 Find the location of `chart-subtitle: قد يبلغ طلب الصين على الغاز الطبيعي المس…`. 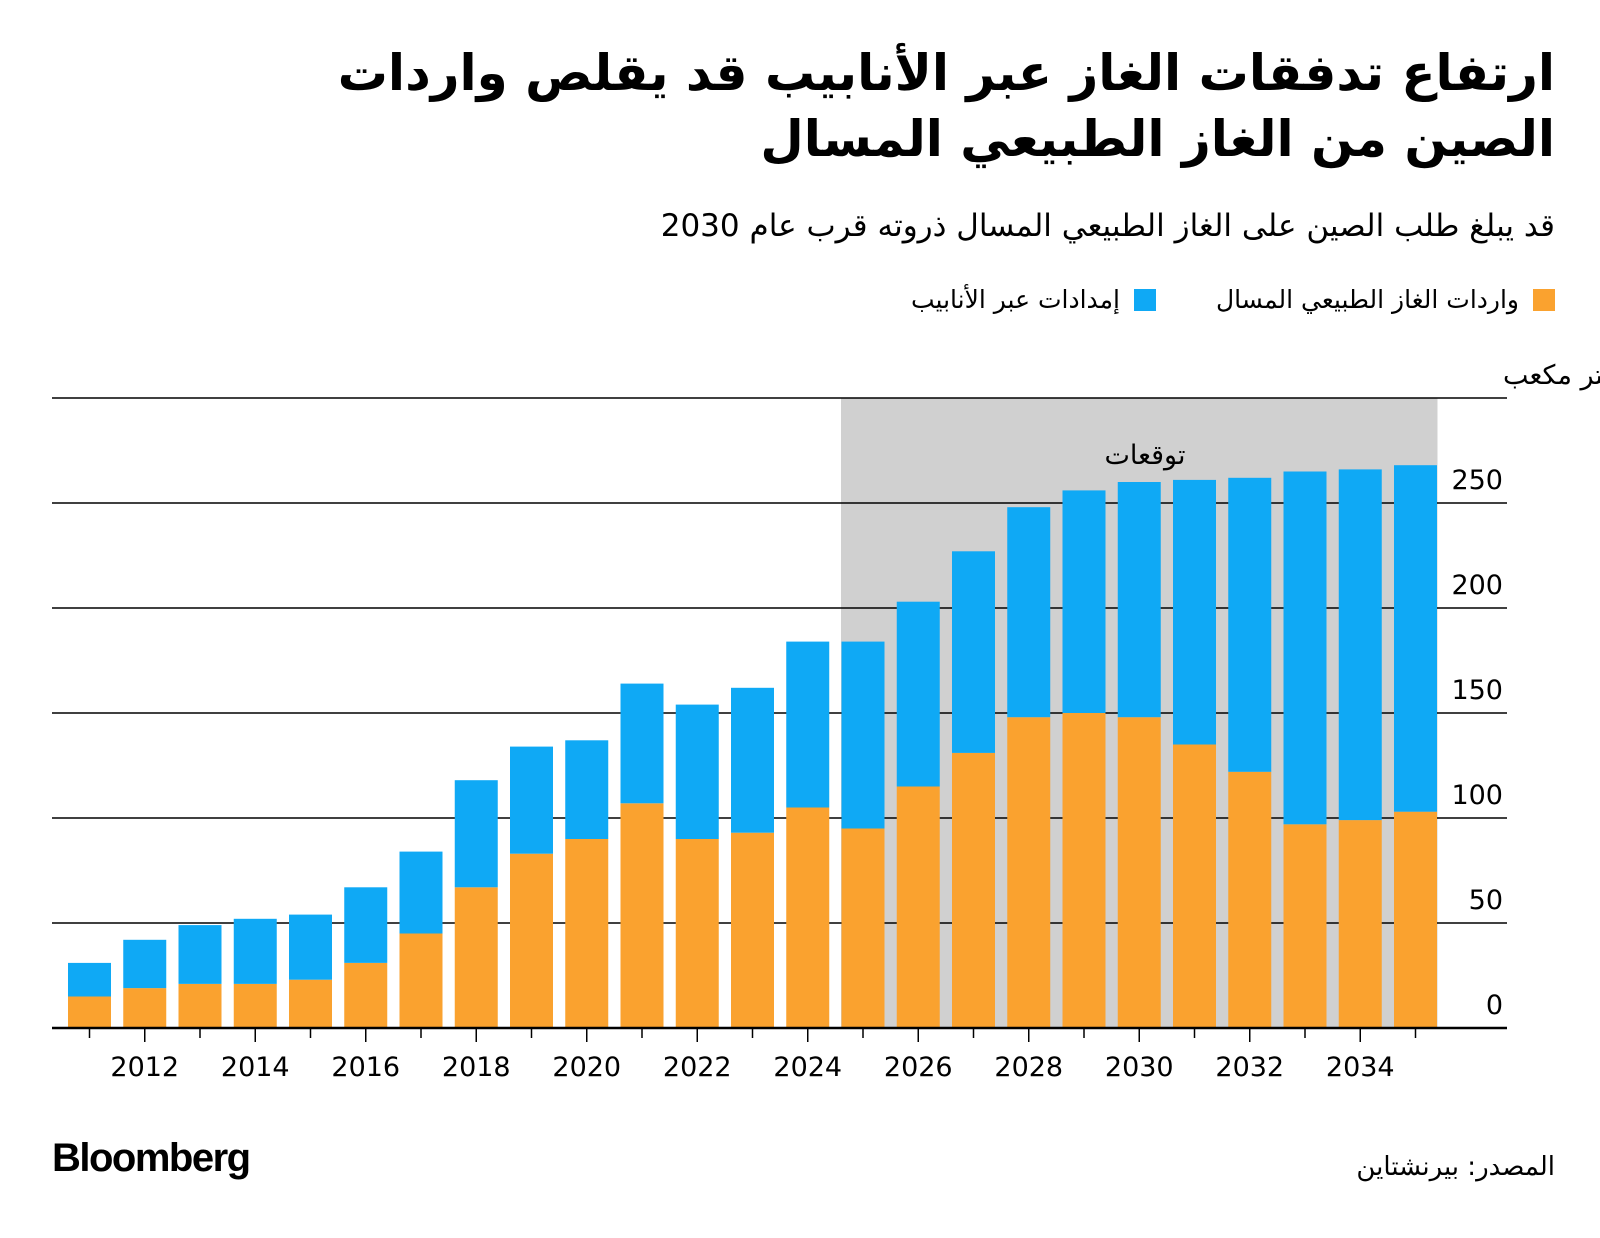

chart-subtitle: قد يبلغ طلب الصين على الغاز الطبيعي المس… is located at coordinates (1107, 226).